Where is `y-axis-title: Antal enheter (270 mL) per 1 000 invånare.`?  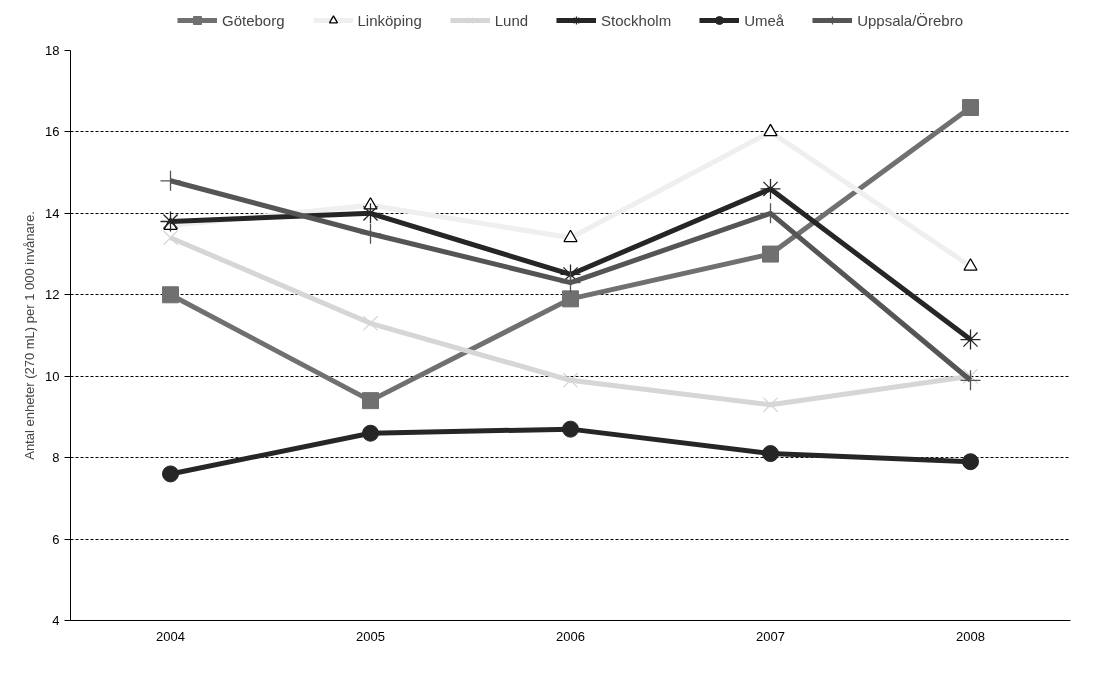
y-axis-title: Antal enheter (270 mL) per 1 000 invånare. is located at coordinates (30, 335).